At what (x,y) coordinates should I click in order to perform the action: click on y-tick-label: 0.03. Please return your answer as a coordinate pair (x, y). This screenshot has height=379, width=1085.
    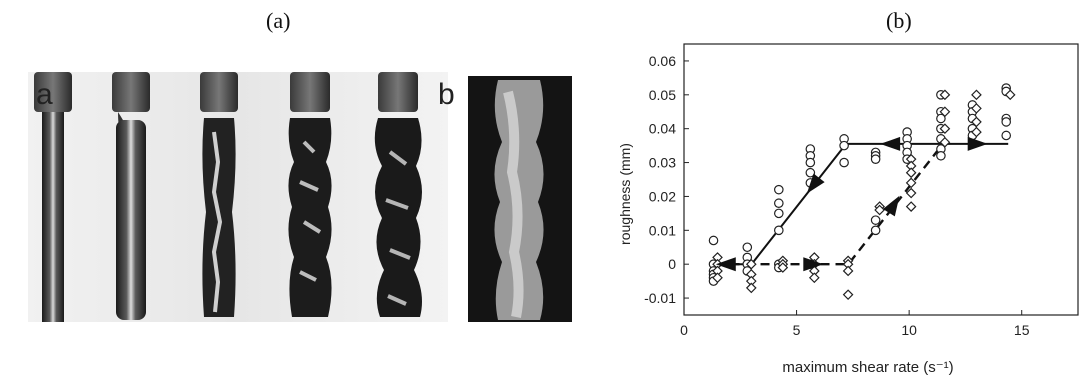
    Looking at the image, I should click on (662, 163).